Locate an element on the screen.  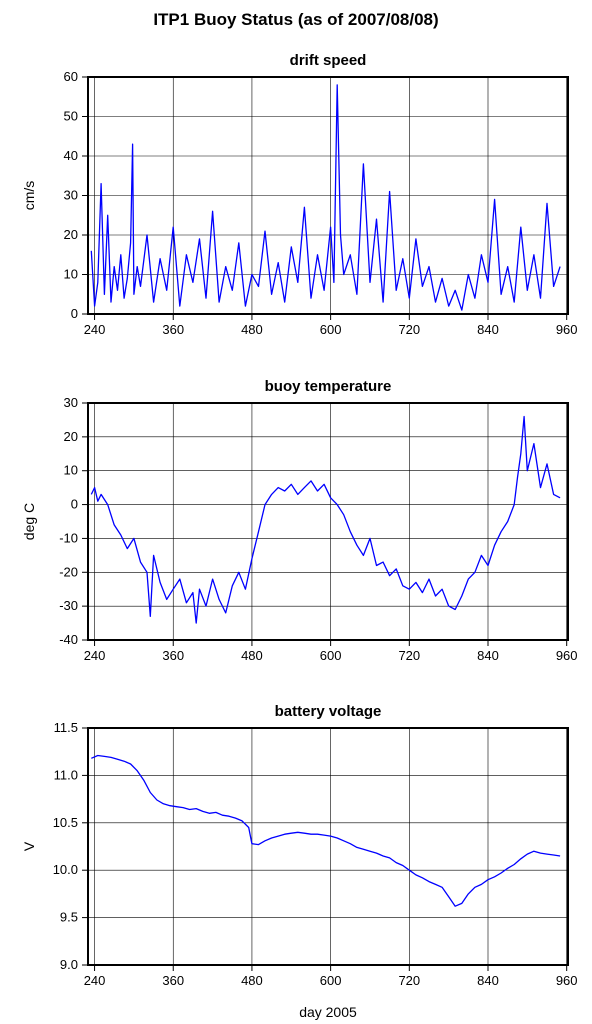
figure-title: ITP1 Buoy Status (as of 2007/08/08) is located at coordinates (296, 19).